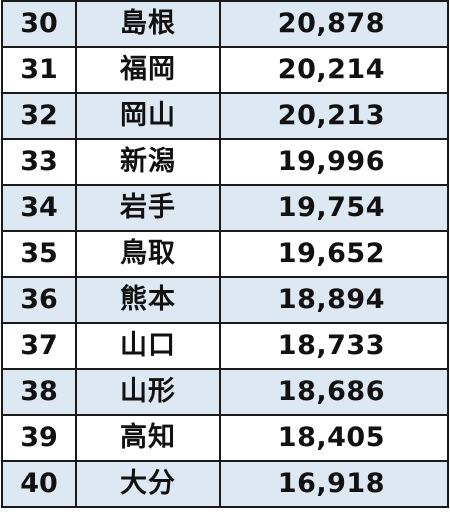 The height and width of the screenshot is (528, 450). What do you see at coordinates (39, 484) in the screenshot?
I see `rank-cell: 40` at bounding box center [39, 484].